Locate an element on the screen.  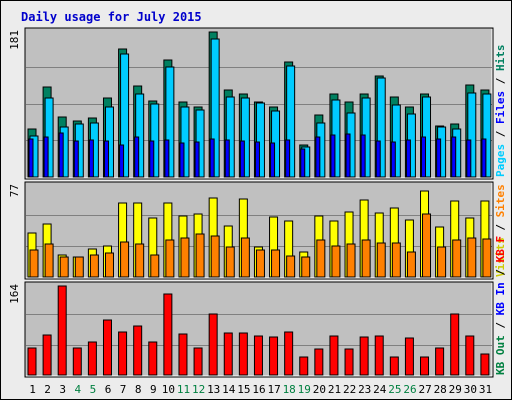
day-label-2: 2 is located at coordinates (47, 389).